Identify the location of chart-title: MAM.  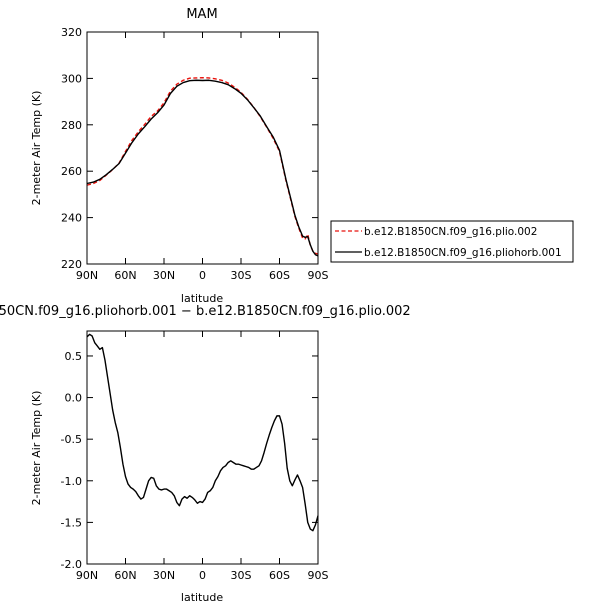
(201, 14).